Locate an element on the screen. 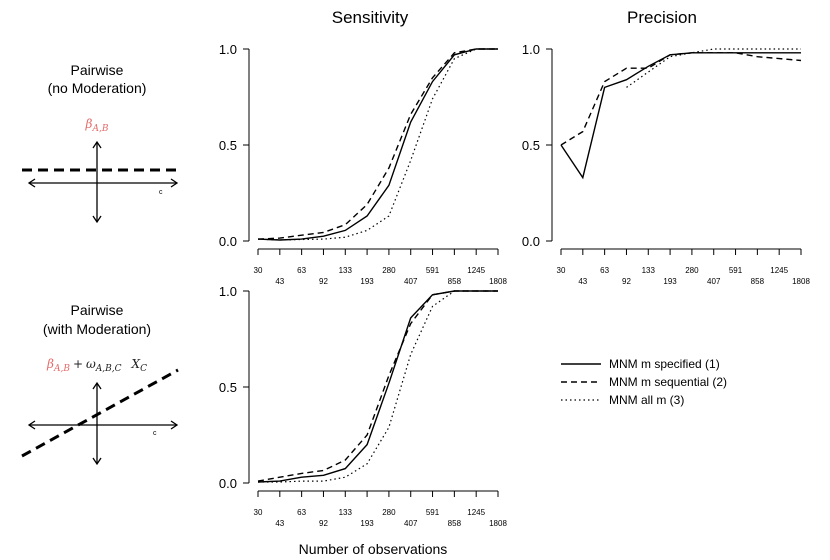 Image resolution: width=830 pixels, height=560 pixels. row2-diagram-x-arrow-left is located at coordinates (31, 425).